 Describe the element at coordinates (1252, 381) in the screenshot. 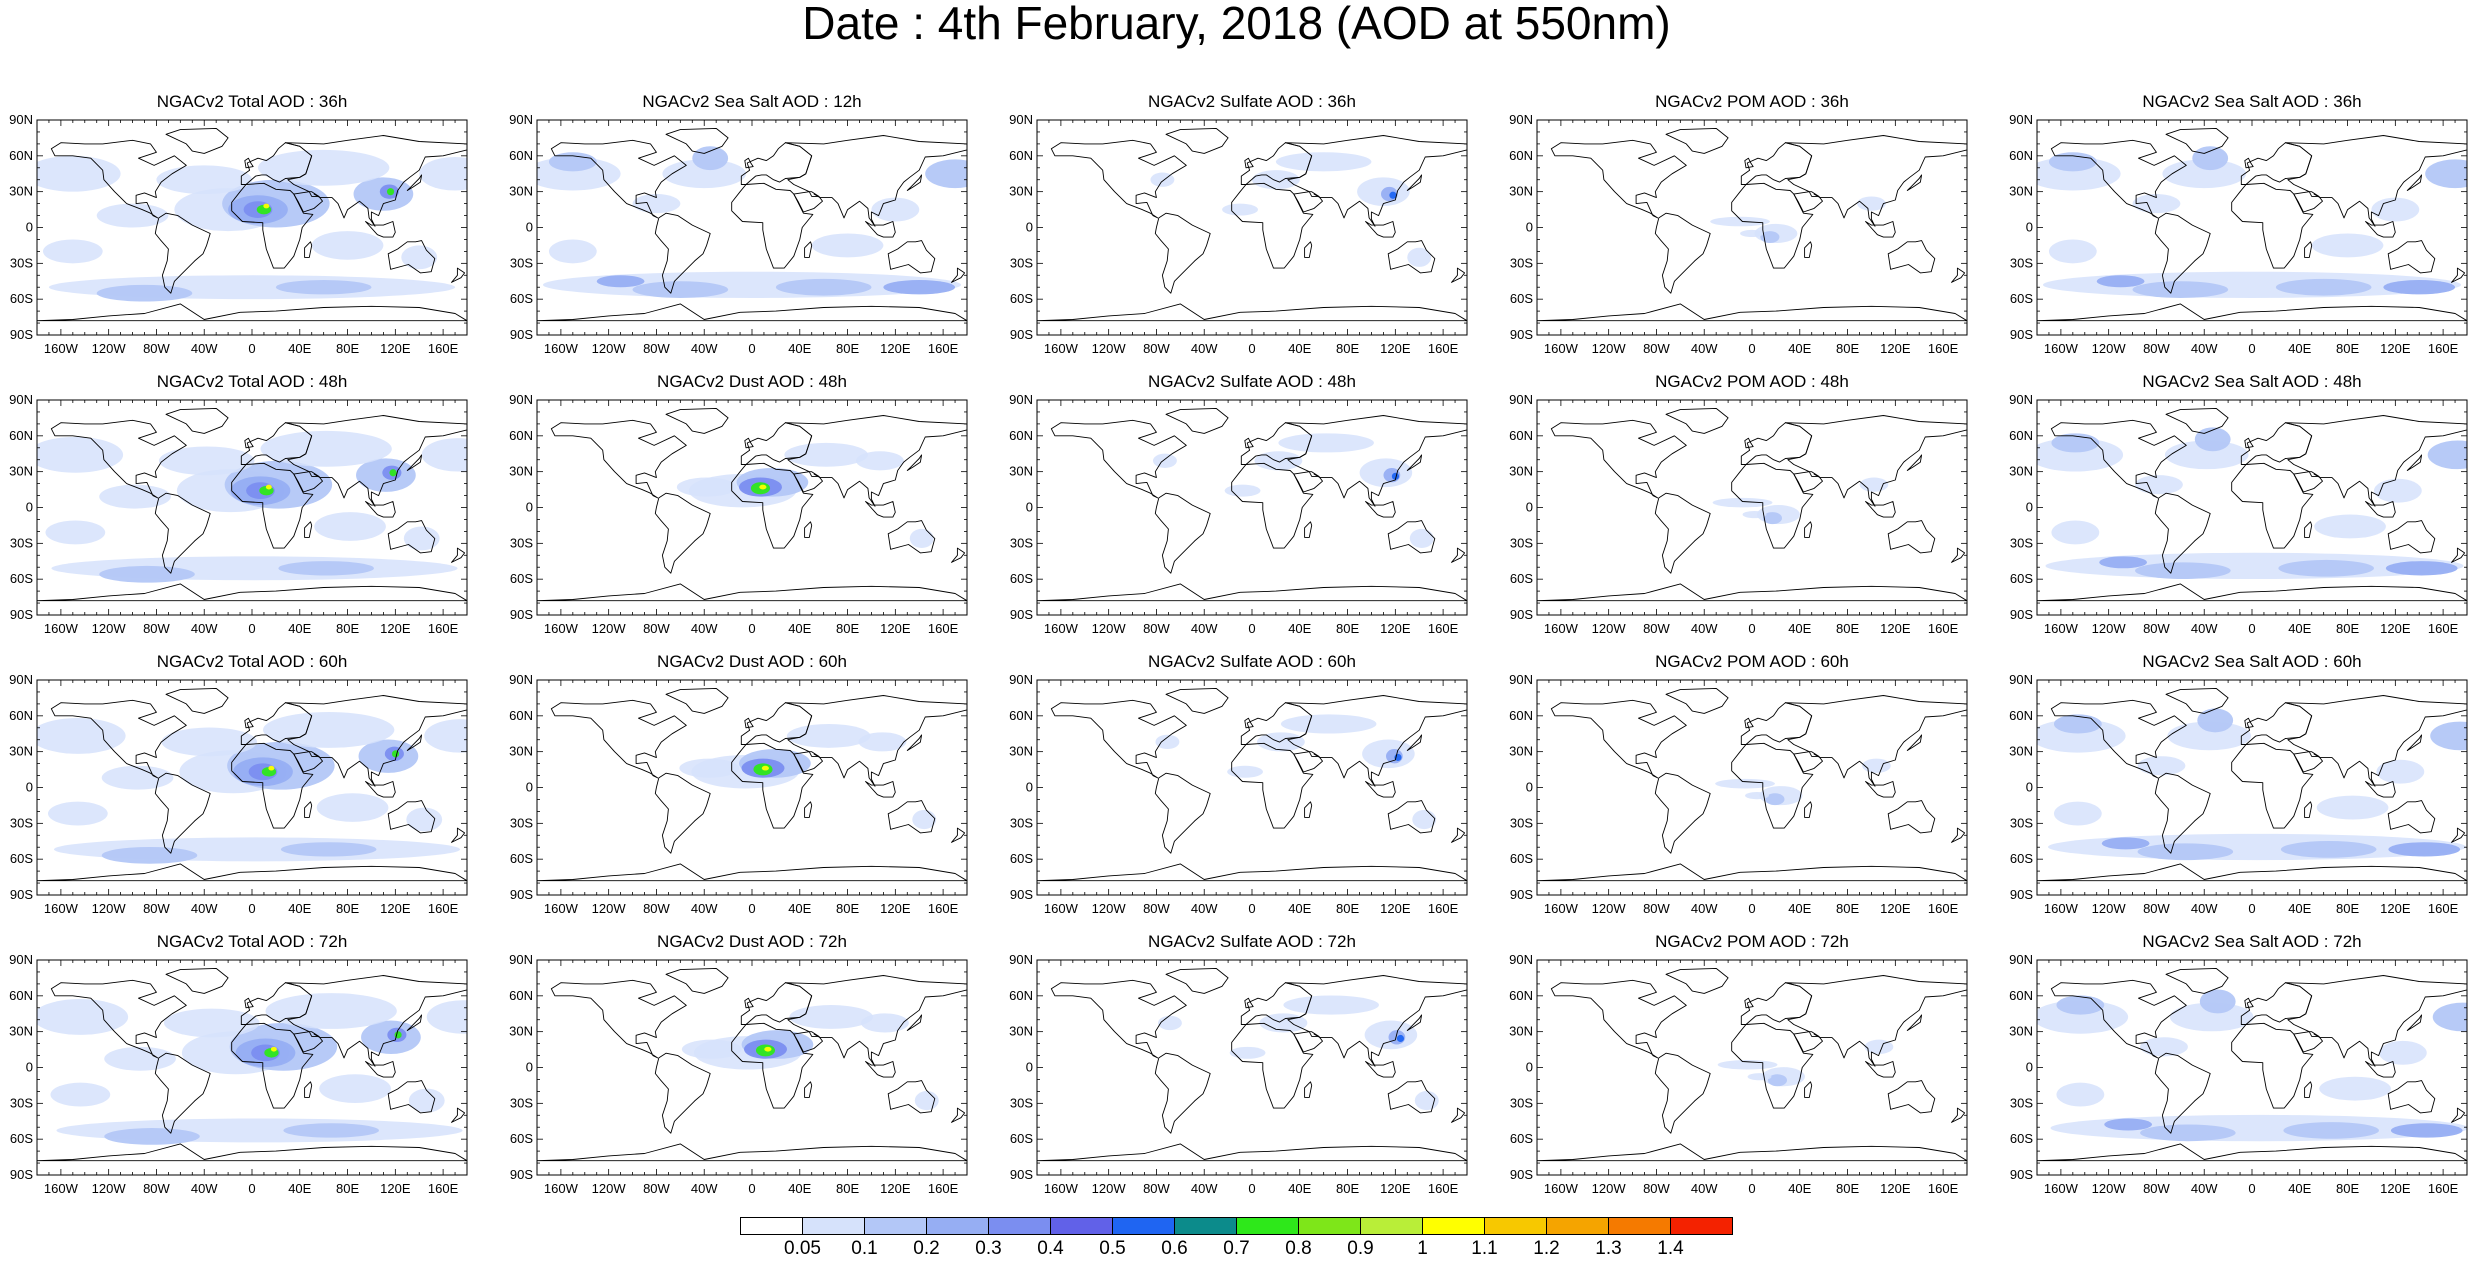

I see `panel-title: NGACv2 Sulfate AOD : 48h` at that location.